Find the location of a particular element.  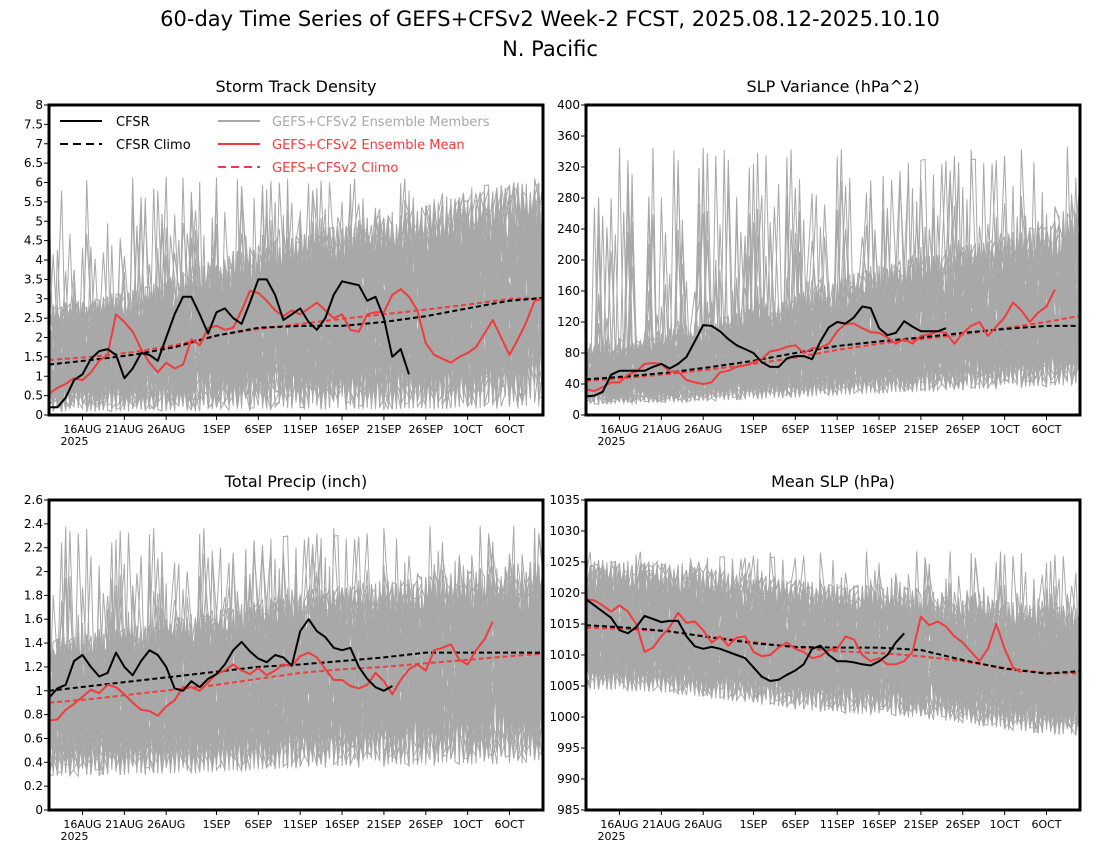

y-tick-label: 7.5 is located at coordinates (33, 124).